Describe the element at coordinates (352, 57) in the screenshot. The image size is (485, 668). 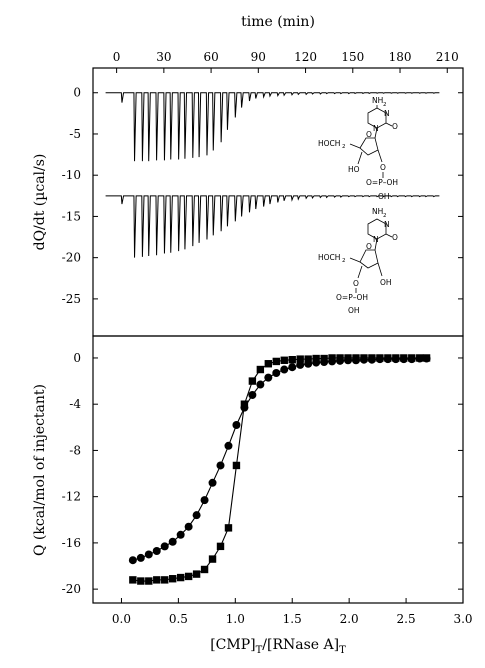
I see `time-tick-label: 150` at that location.